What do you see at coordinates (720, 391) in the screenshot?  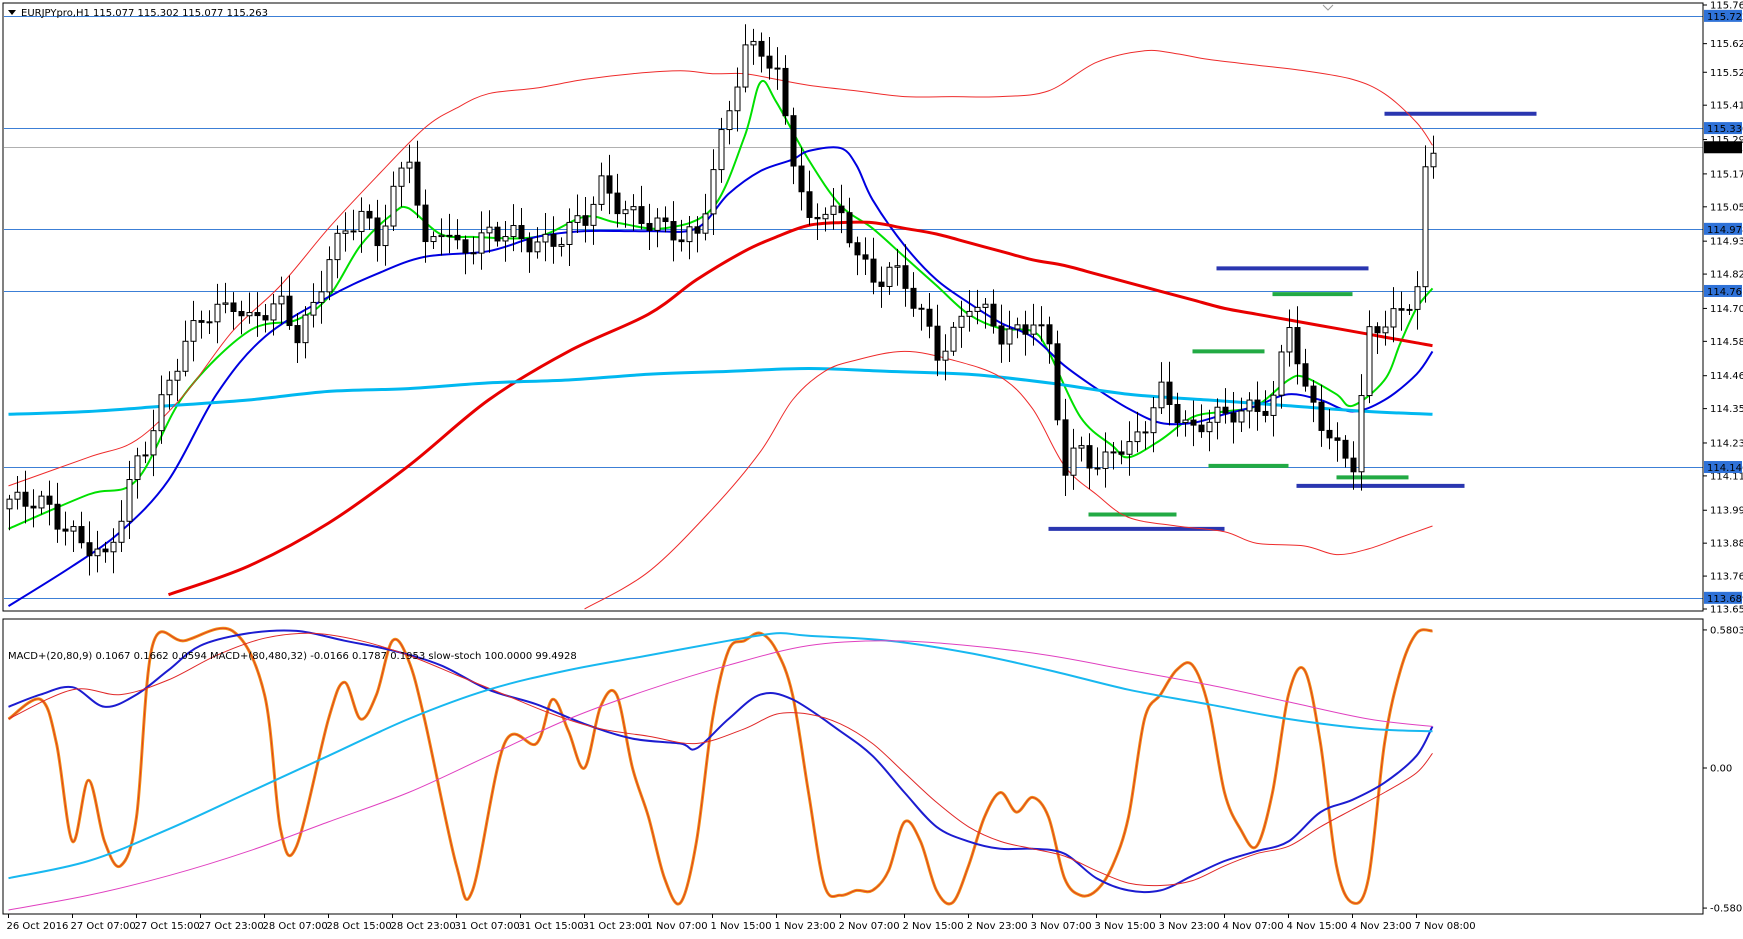 I see `ema-long-line` at bounding box center [720, 391].